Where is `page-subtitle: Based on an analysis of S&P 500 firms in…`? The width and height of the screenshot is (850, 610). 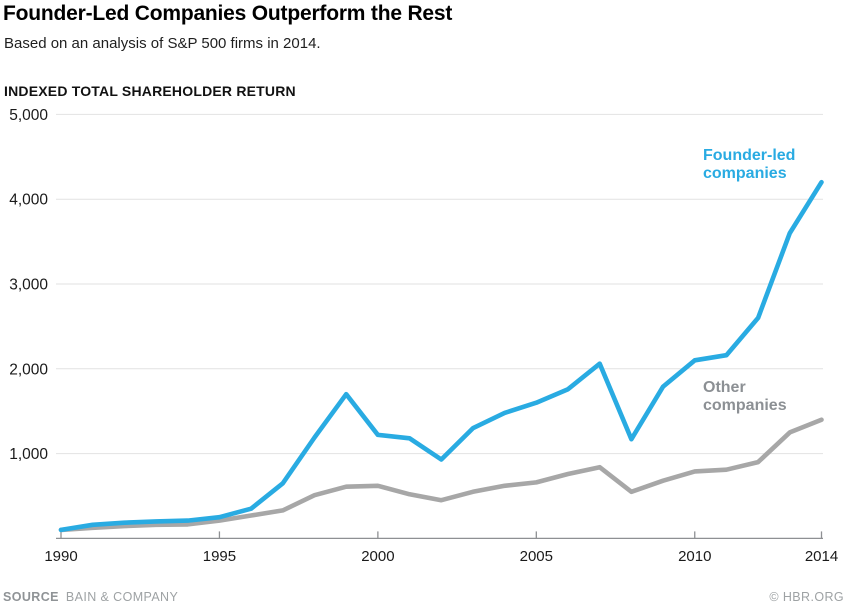
page-subtitle: Based on an analysis of S&P 500 firms in… is located at coordinates (162, 43).